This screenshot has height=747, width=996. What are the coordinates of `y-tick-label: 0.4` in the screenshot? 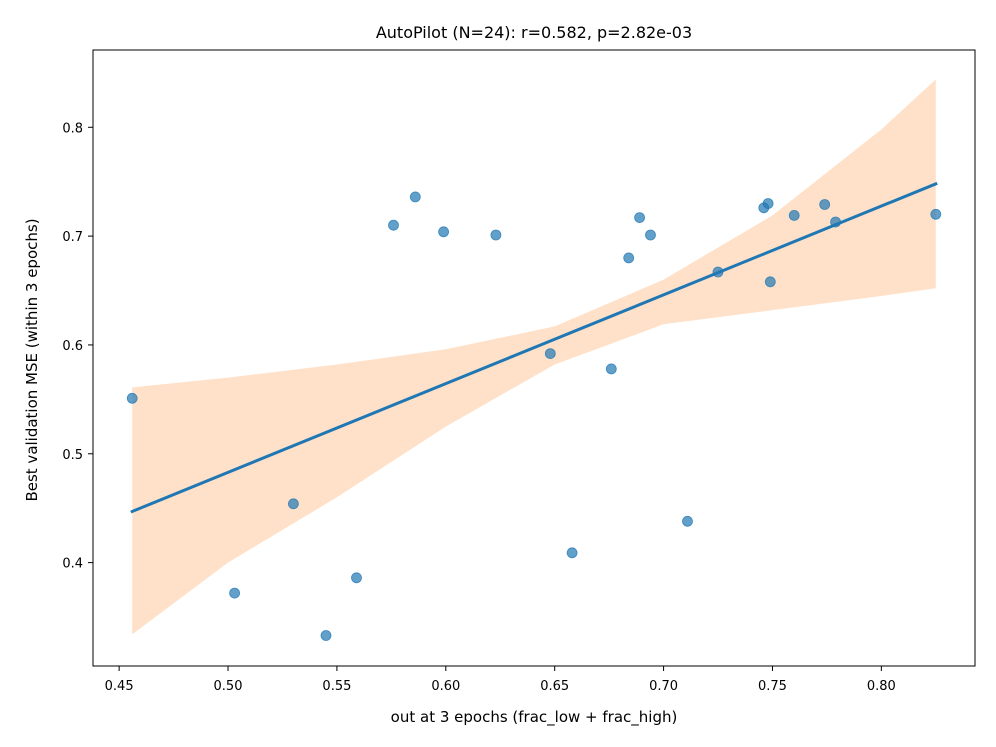 It's located at (72, 564).